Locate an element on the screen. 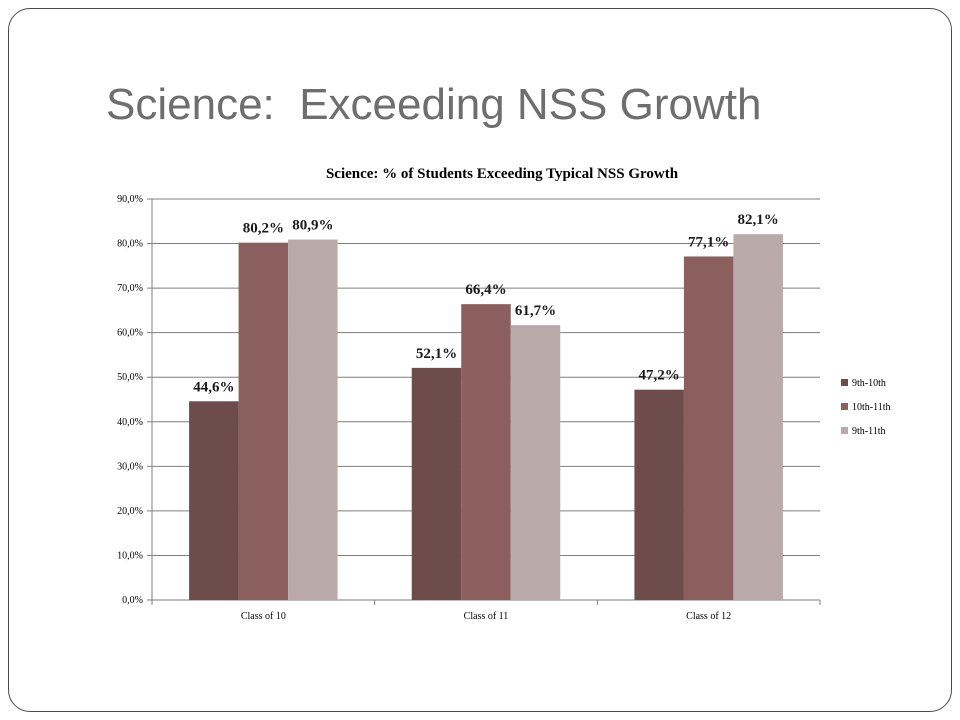  slide-title: Science: Exceeding NSS Growth is located at coordinates (434, 104).